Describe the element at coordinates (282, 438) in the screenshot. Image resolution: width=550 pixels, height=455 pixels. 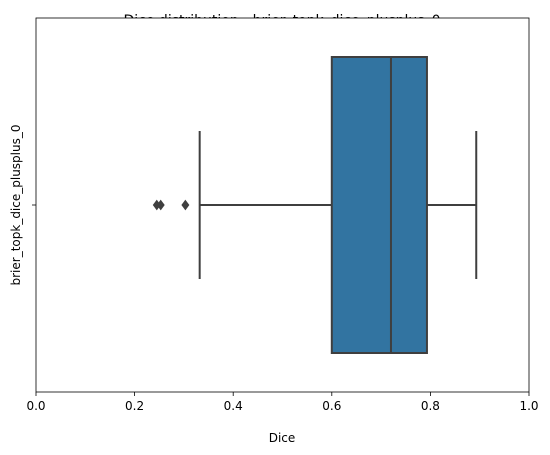
I see `x-axis-label: Dice` at that location.